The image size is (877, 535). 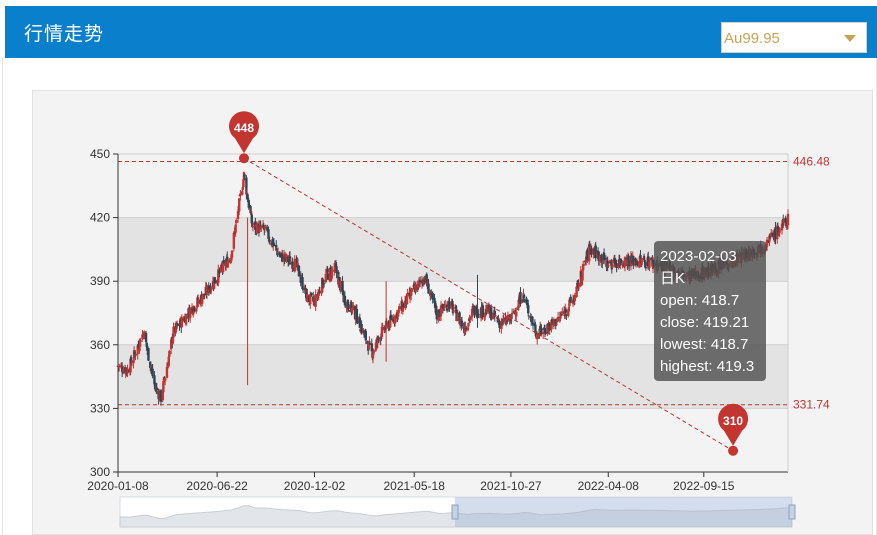 What do you see at coordinates (811, 405) in the screenshot?
I see `mark-line-label: 331.74` at bounding box center [811, 405].